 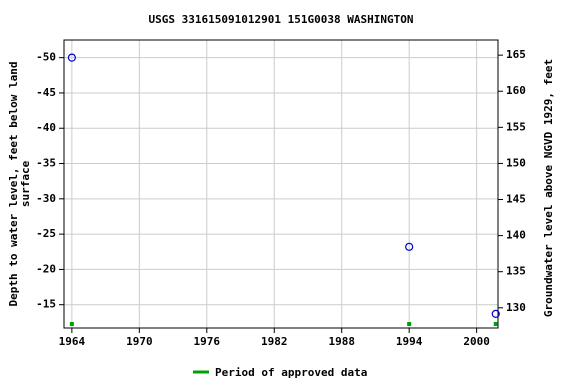 I want to click on x-tick-label: 1988, so click(x=341, y=341).